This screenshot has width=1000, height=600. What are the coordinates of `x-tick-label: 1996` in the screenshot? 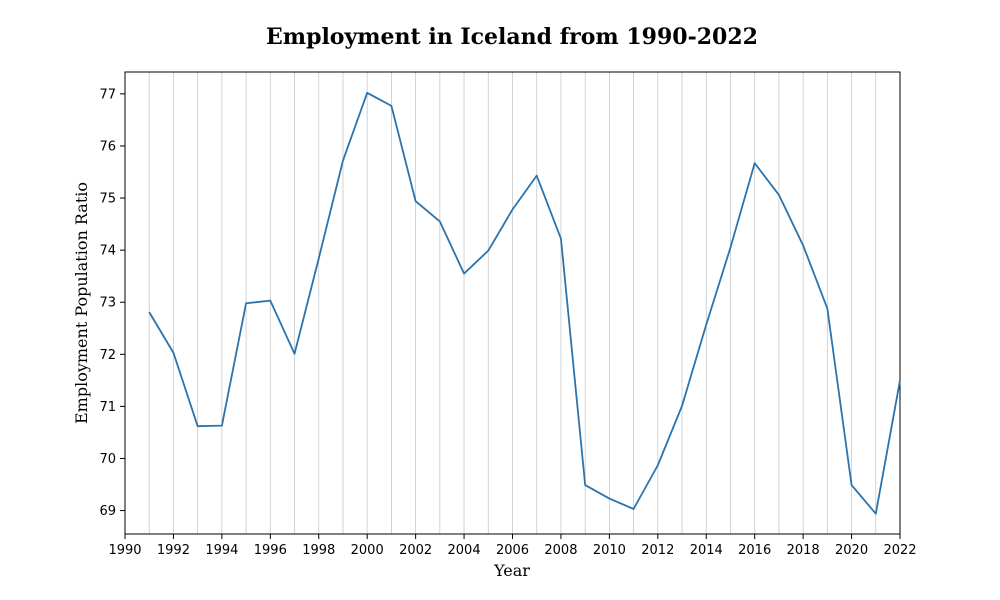 It's located at (270, 550).